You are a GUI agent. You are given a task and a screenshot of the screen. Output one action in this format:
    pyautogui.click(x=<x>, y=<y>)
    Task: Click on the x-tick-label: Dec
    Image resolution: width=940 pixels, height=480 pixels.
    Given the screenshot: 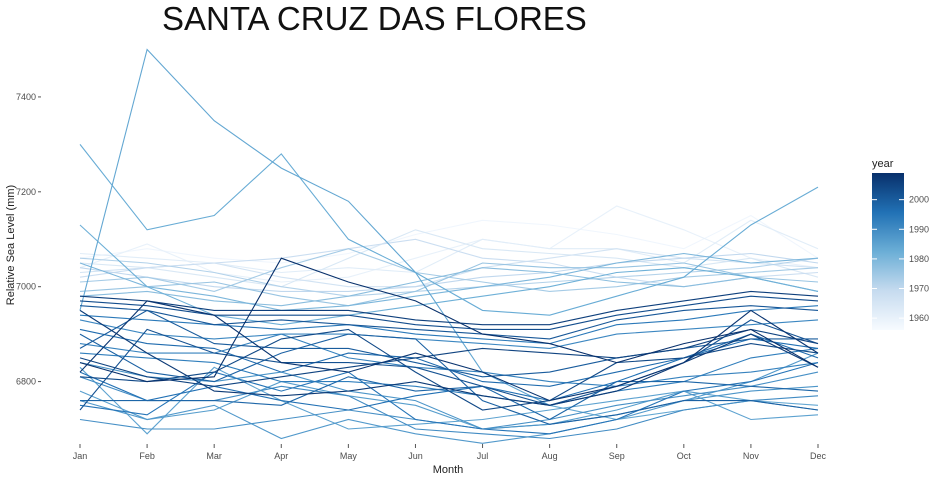 What is the action you would take?
    pyautogui.click(x=818, y=456)
    